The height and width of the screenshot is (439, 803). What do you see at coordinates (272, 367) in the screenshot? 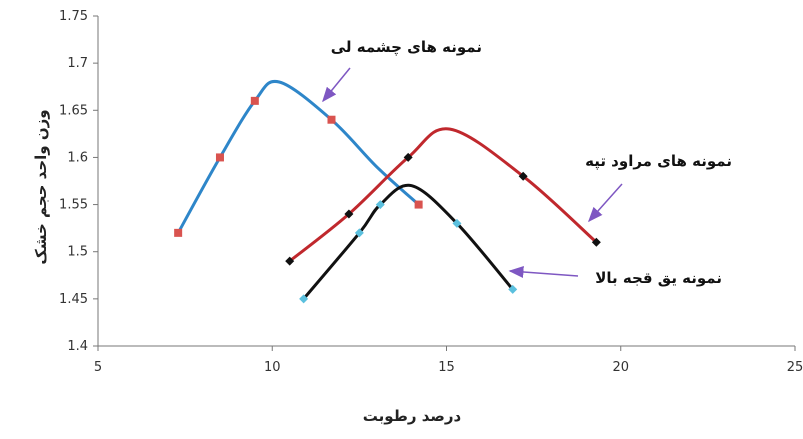
I see `x-tick-label: 10` at bounding box center [272, 367].